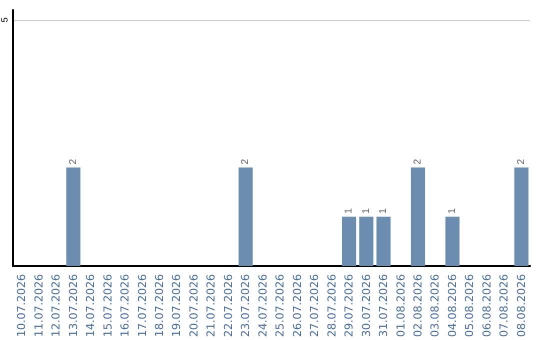  I want to click on x-tick-label: 22.07.2026, so click(228, 306).